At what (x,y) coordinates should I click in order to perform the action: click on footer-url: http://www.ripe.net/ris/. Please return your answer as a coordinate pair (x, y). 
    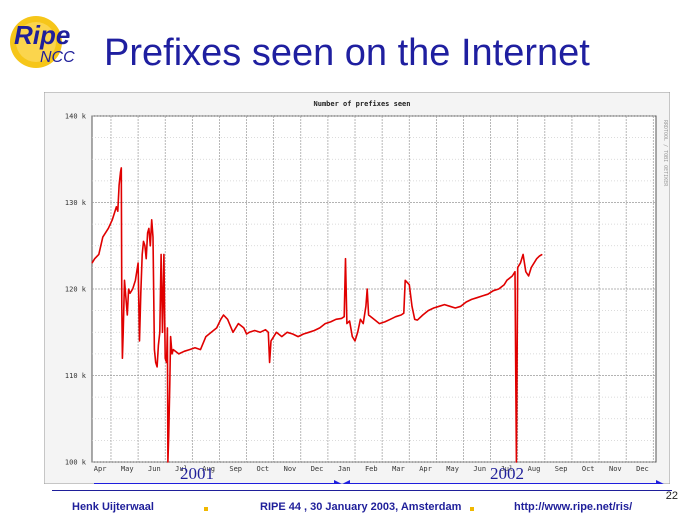
    Looking at the image, I should click on (573, 507).